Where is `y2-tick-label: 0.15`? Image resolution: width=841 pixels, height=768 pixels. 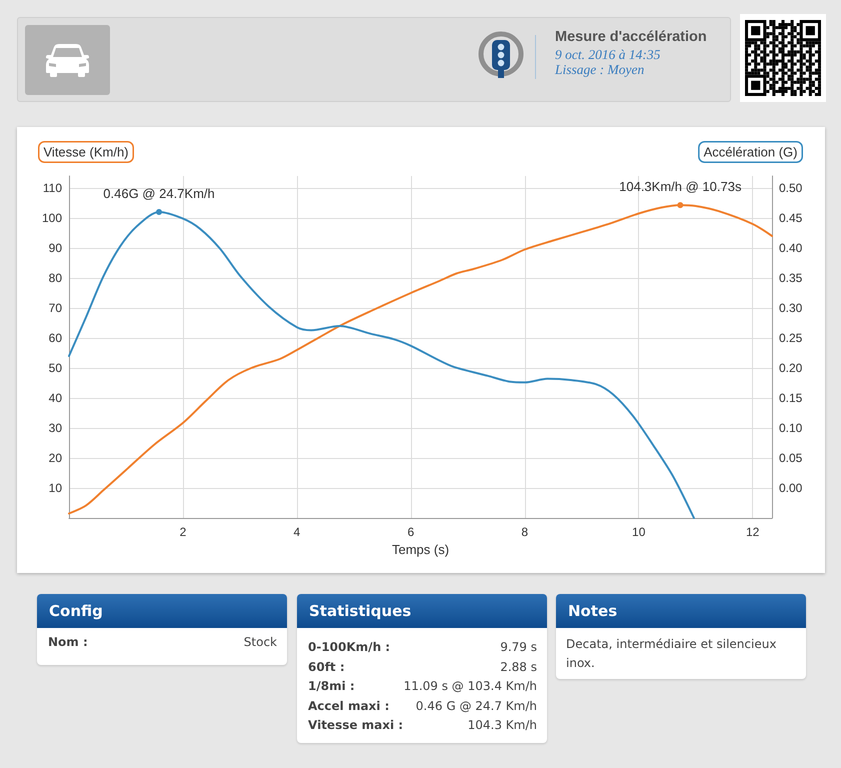
y2-tick-label: 0.15 is located at coordinates (791, 398).